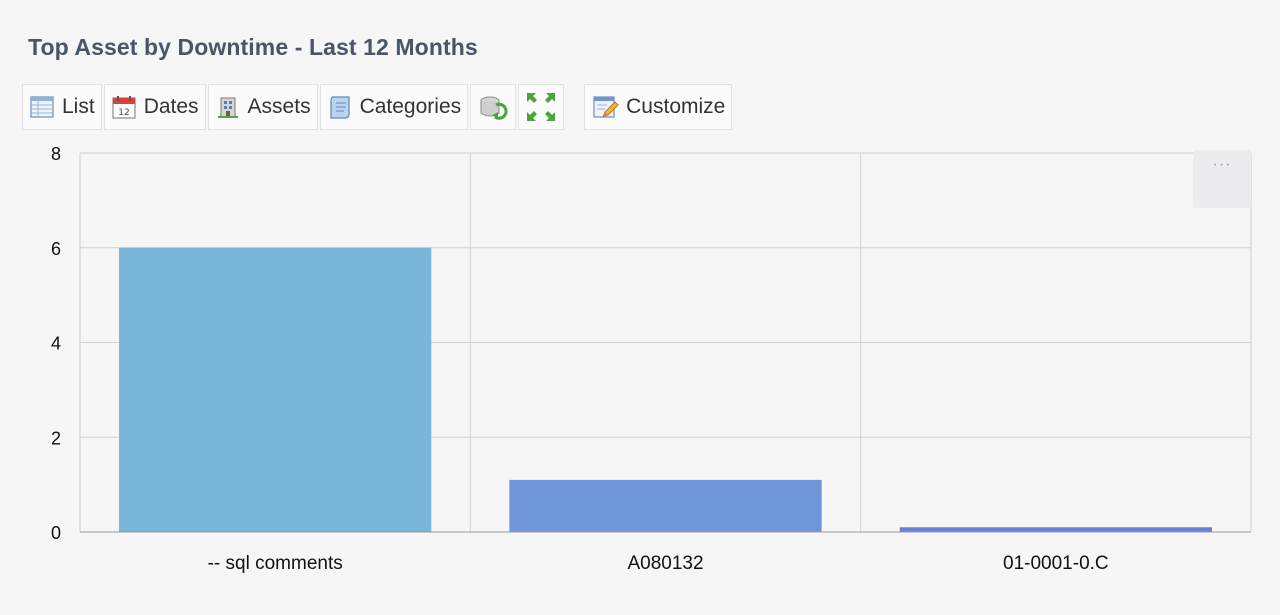  What do you see at coordinates (1222, 179) in the screenshot?
I see `chart-menu-button: ···` at bounding box center [1222, 179].